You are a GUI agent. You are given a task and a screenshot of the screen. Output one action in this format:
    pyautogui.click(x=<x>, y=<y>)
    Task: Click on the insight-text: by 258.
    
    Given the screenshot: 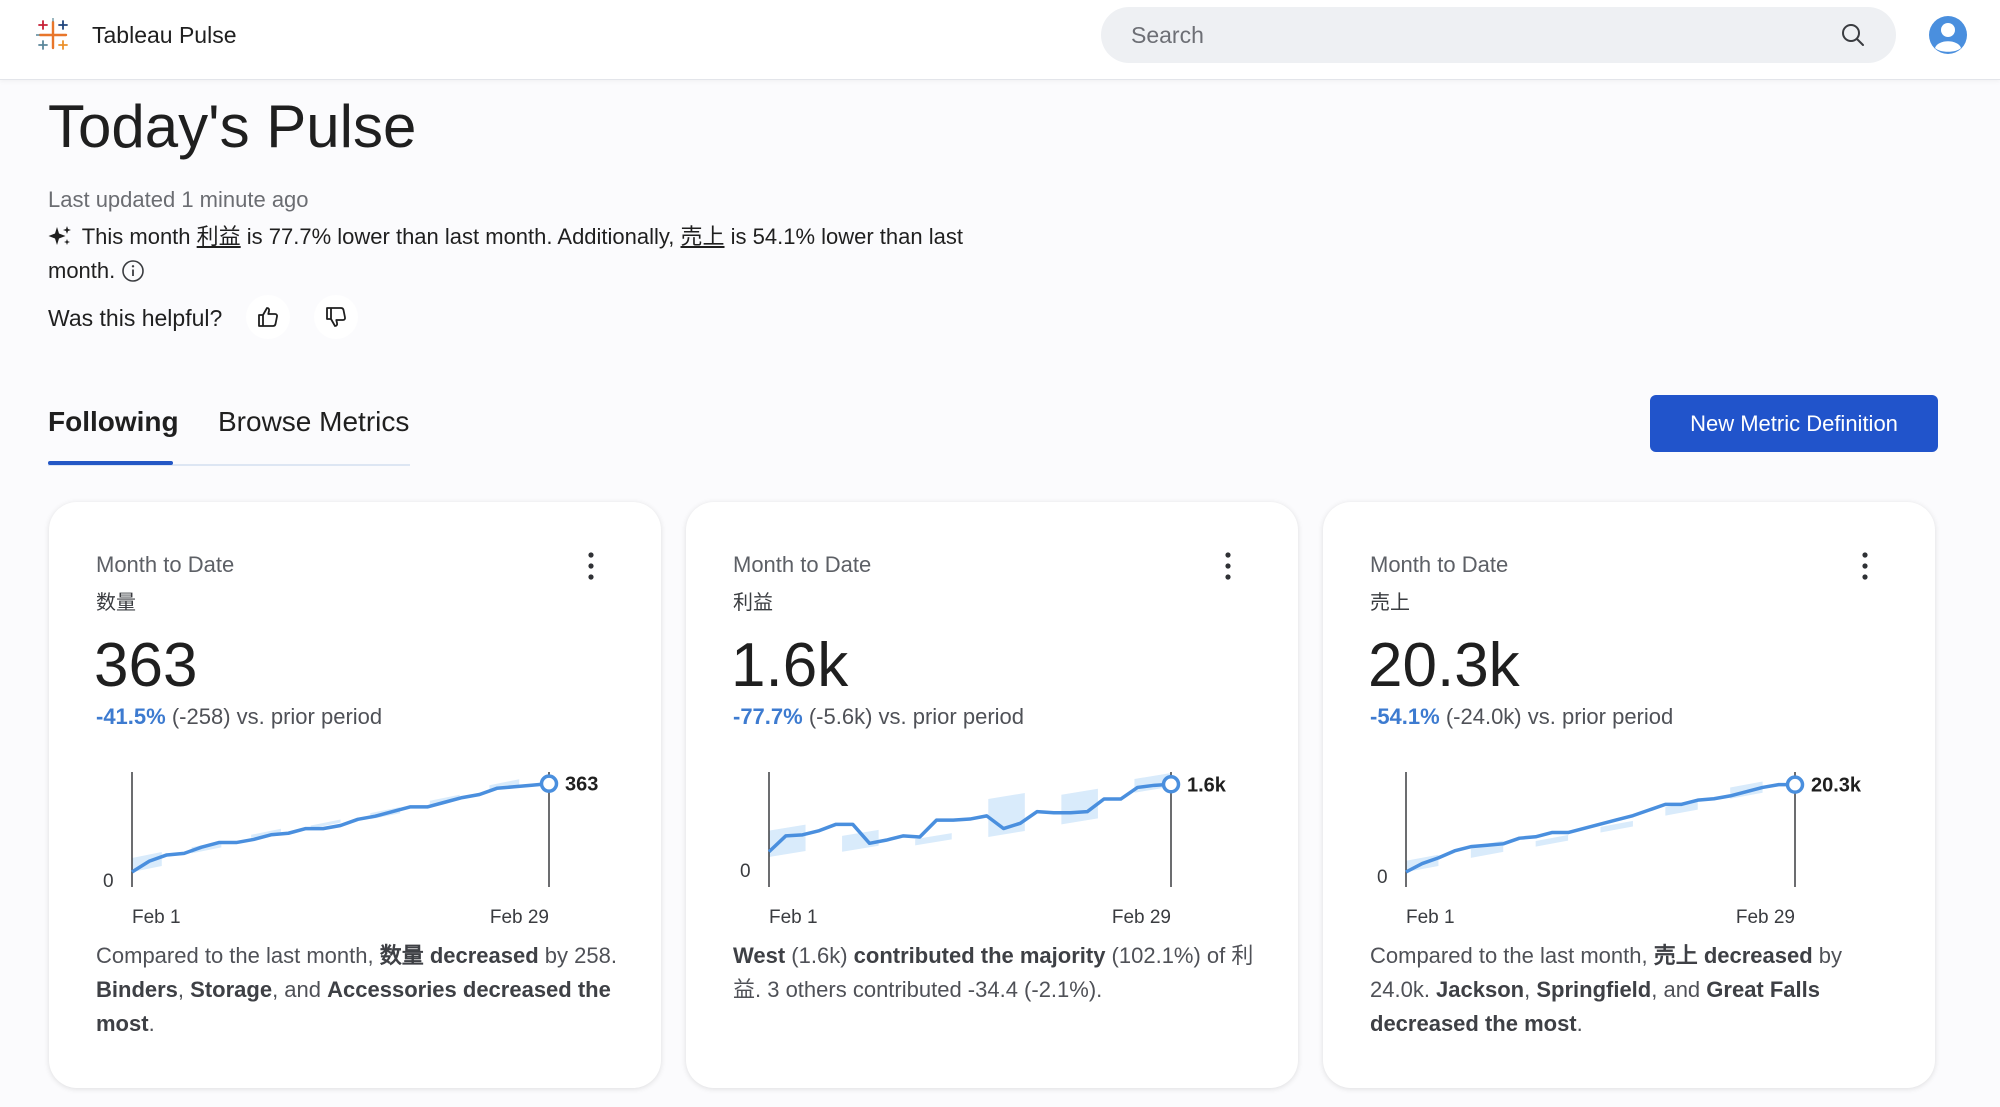 What is the action you would take?
    pyautogui.click(x=577, y=955)
    